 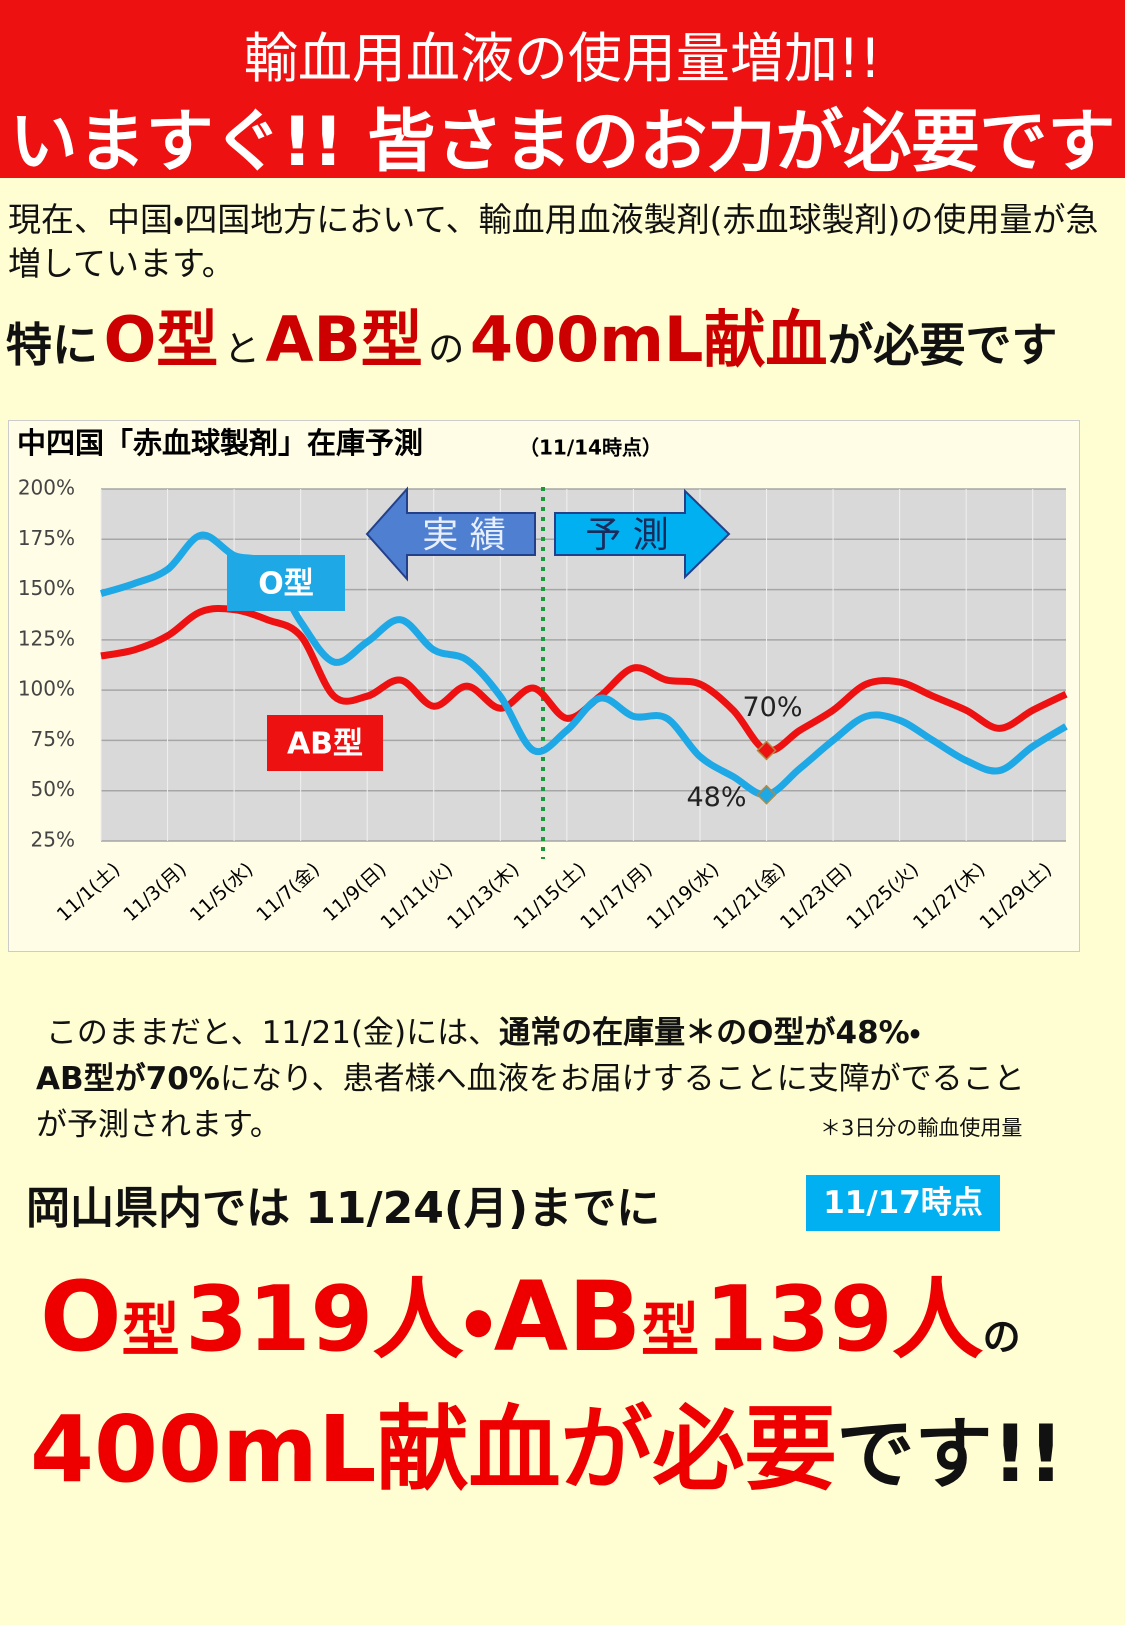 What do you see at coordinates (446, 349) in the screenshot?
I see `hl-text: の` at bounding box center [446, 349].